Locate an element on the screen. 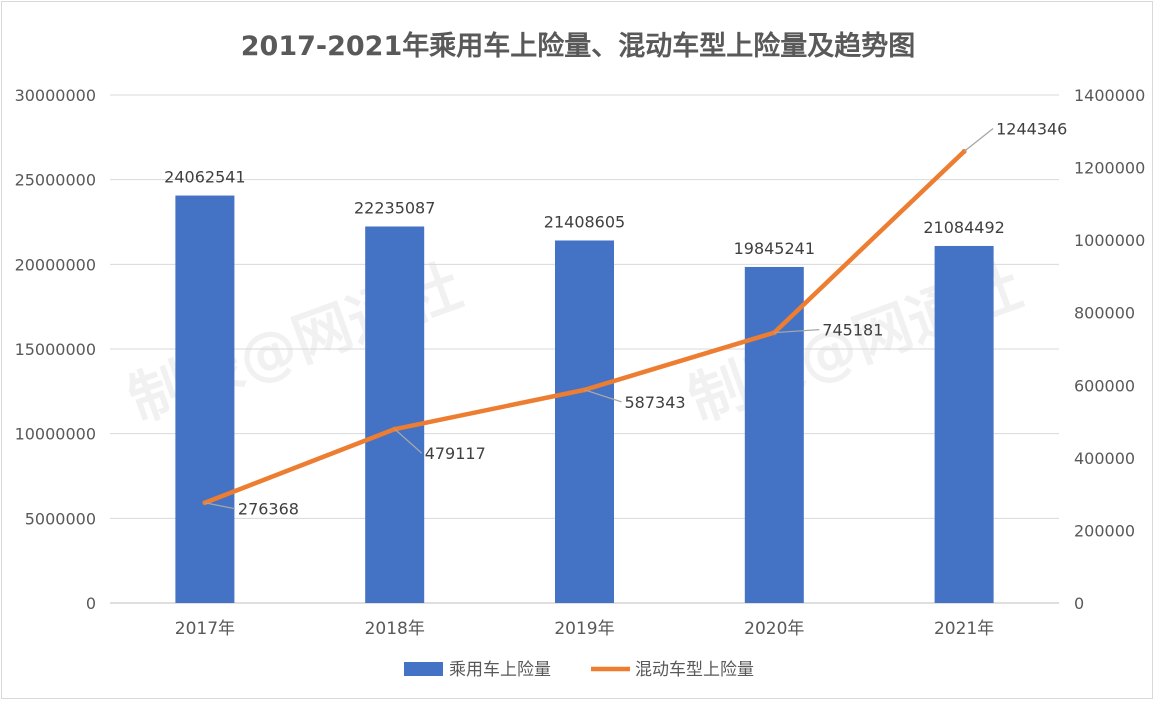 This screenshot has height=704, width=1156. category-label: 2021年 is located at coordinates (964, 629).